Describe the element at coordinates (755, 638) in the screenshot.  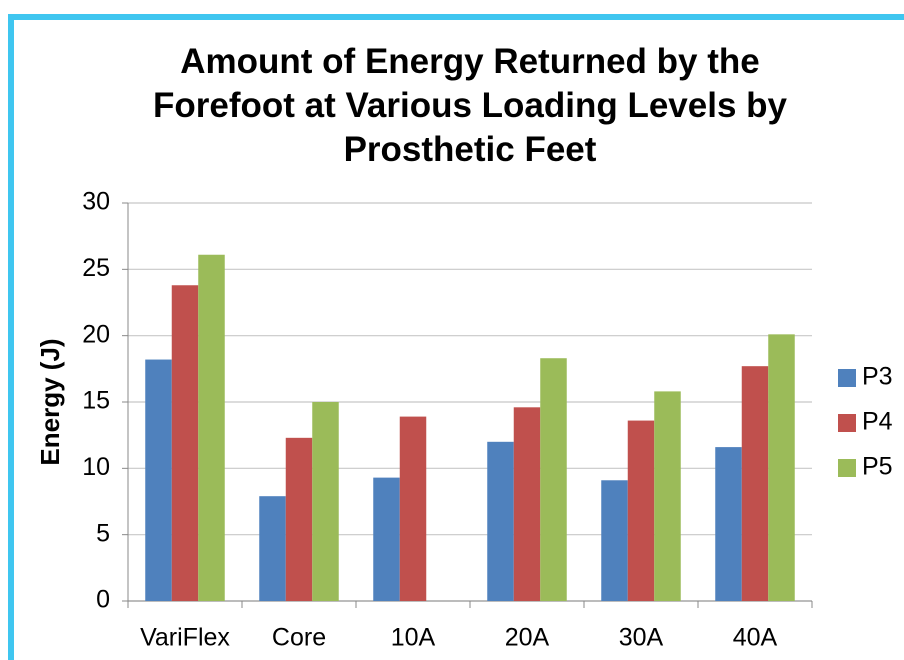
I see `x-tick-label: 40A` at that location.